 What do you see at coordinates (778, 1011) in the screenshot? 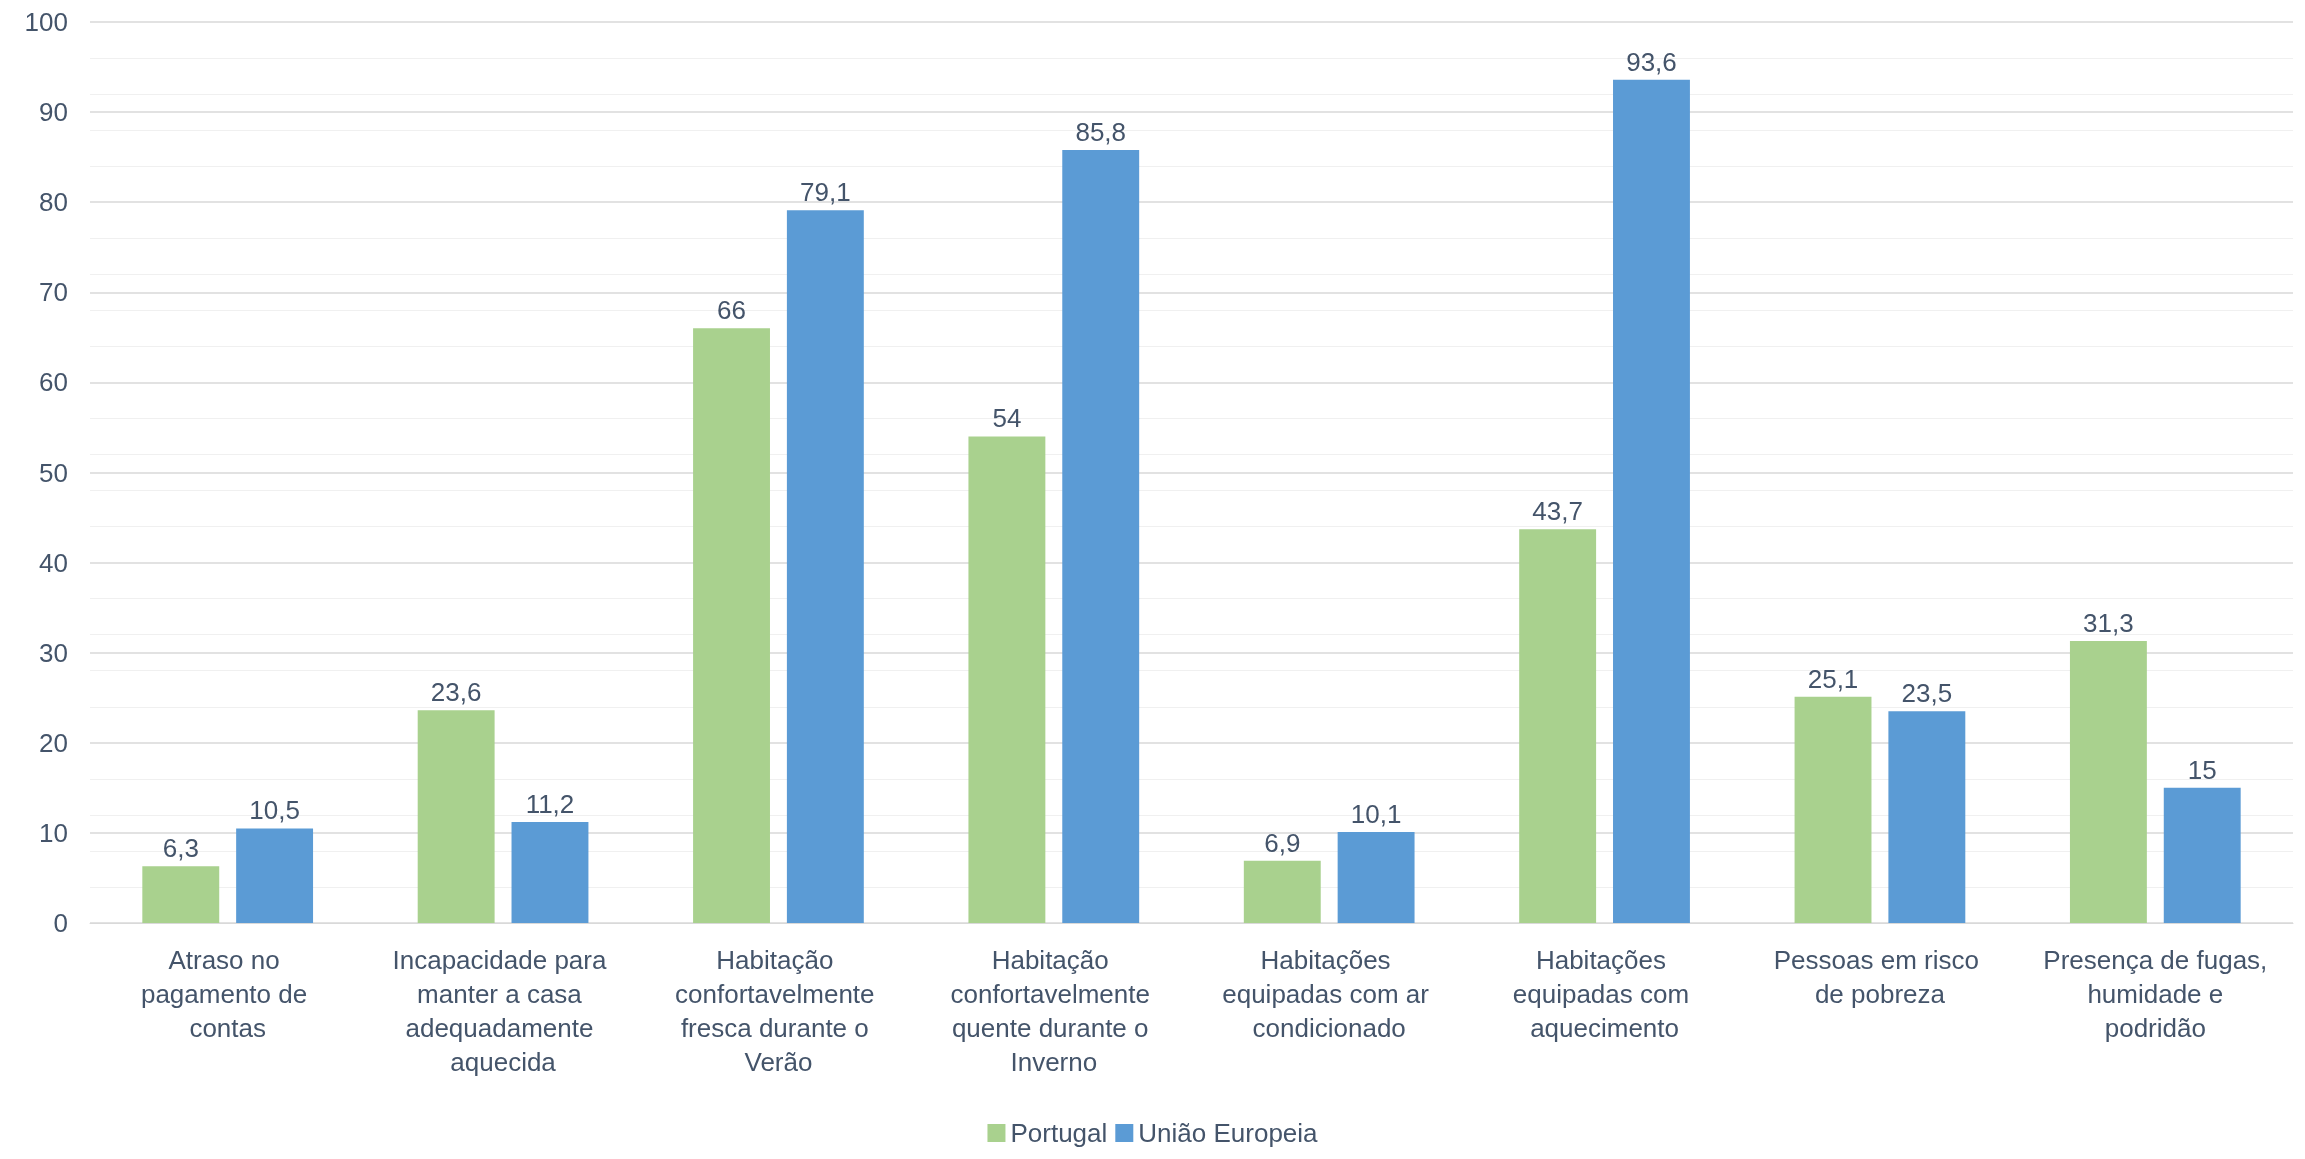
I see `x-tick-label: Habitação confortavelmente fresca durante o Verão` at bounding box center [778, 1011].